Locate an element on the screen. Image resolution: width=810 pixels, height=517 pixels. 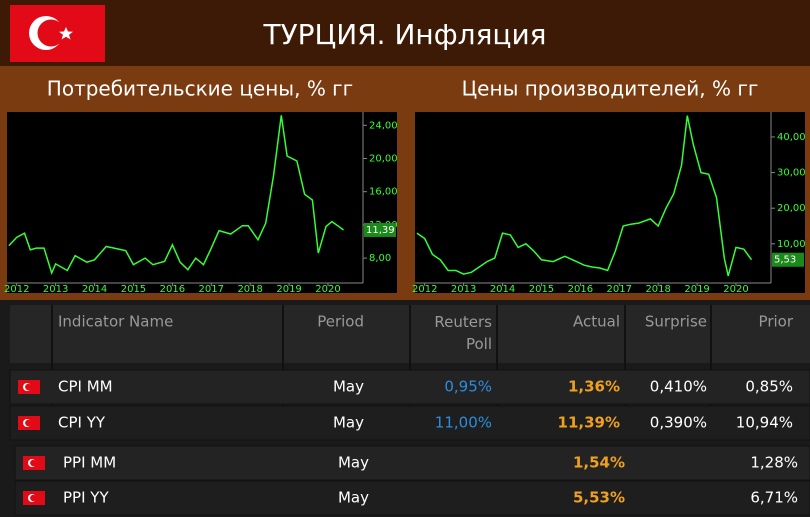
table-cell: 1,54% is located at coordinates (599, 463).